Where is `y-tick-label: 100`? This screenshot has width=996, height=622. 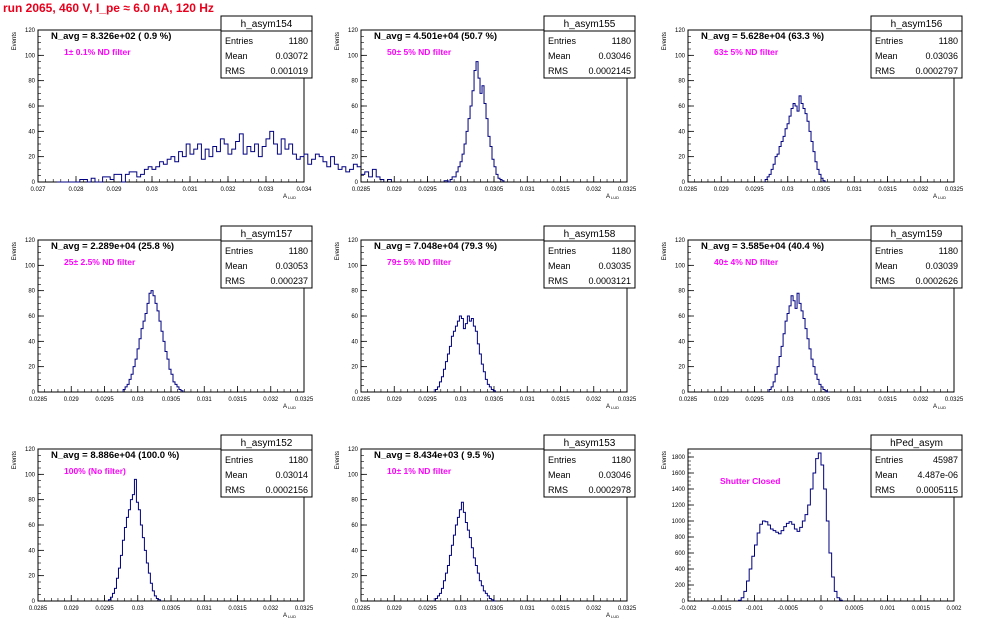 y-tick-label: 100 is located at coordinates (680, 266).